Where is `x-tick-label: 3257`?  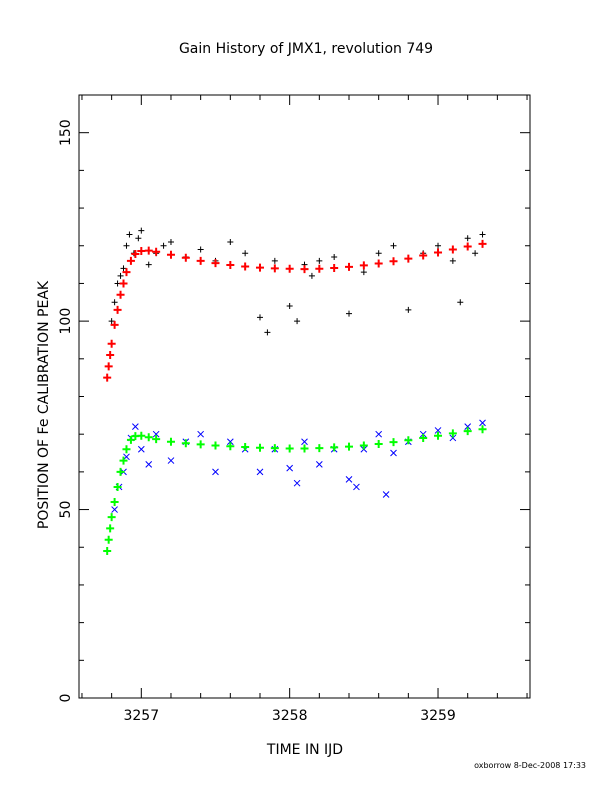
x-tick-label: 3257 is located at coordinates (141, 716).